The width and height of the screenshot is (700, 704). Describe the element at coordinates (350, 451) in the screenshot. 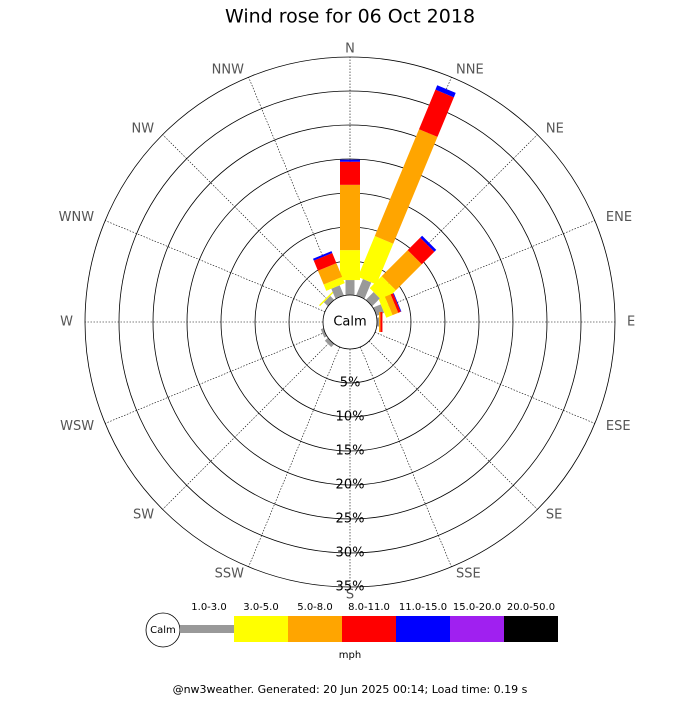

I see `ring-label: 15%` at that location.